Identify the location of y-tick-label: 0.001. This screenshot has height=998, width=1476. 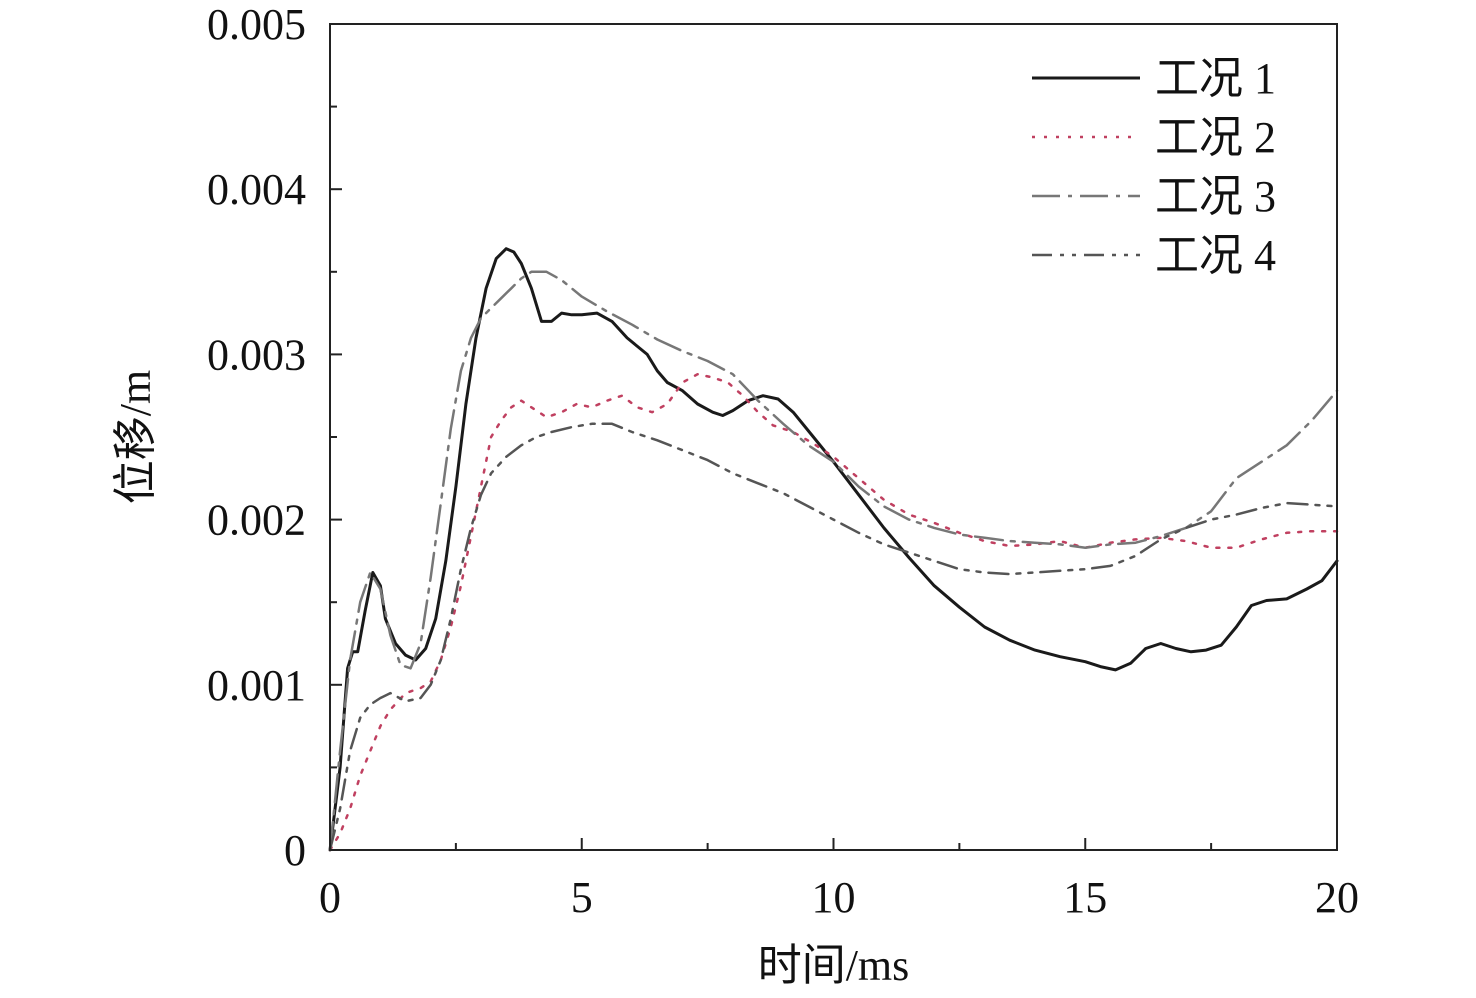
(256, 685).